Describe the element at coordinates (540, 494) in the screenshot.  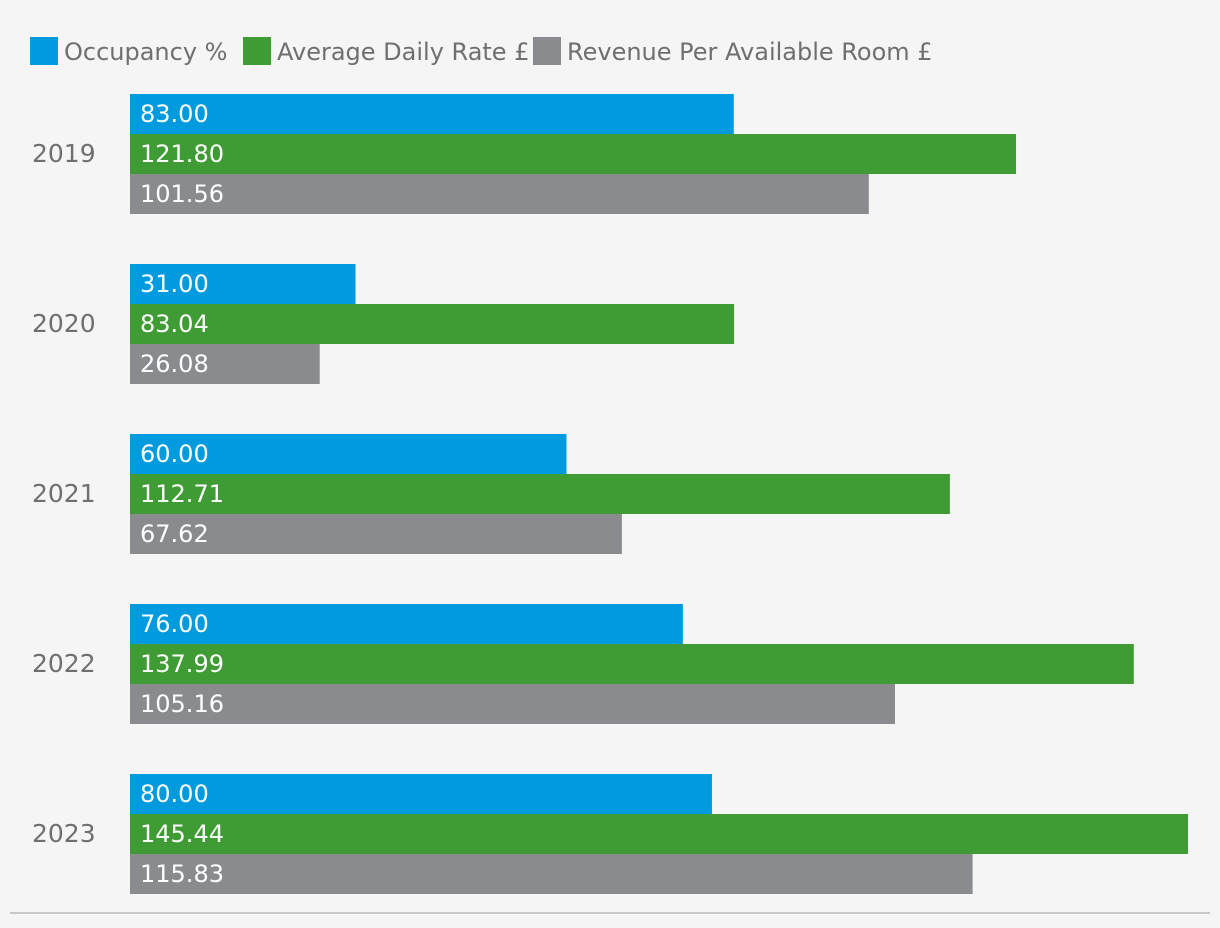
I see `bar-average-daily-rate-2021` at that location.